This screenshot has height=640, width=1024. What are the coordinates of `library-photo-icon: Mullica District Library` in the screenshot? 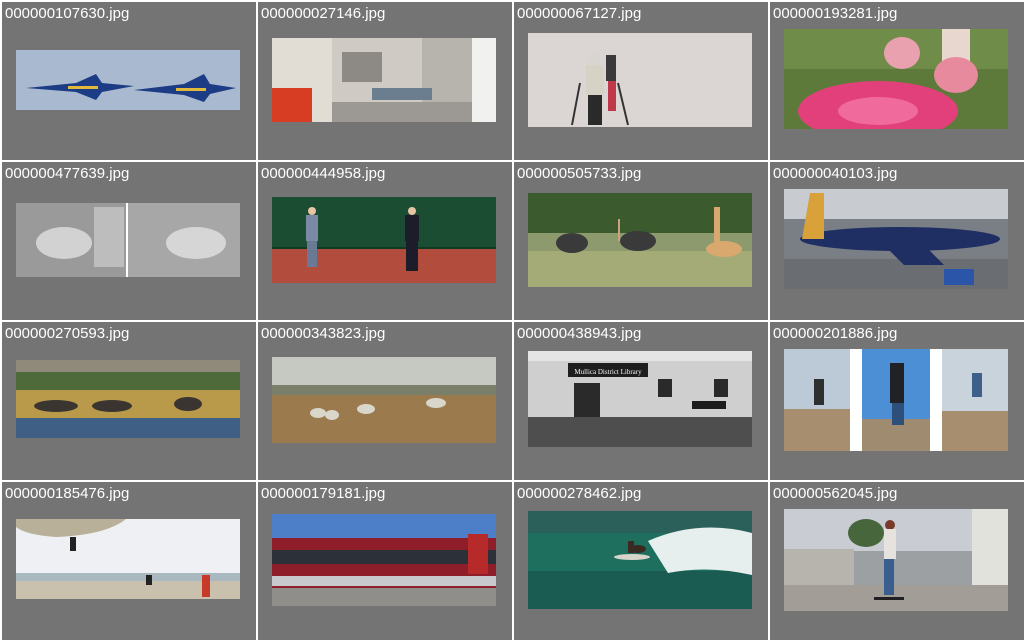 It's located at (640, 399).